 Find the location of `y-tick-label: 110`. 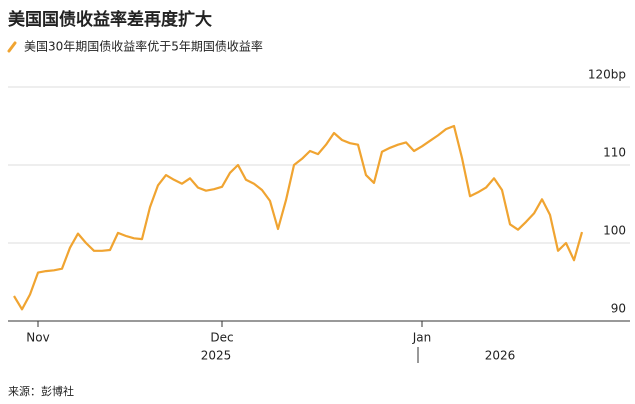

y-tick-label: 110 is located at coordinates (614, 153).